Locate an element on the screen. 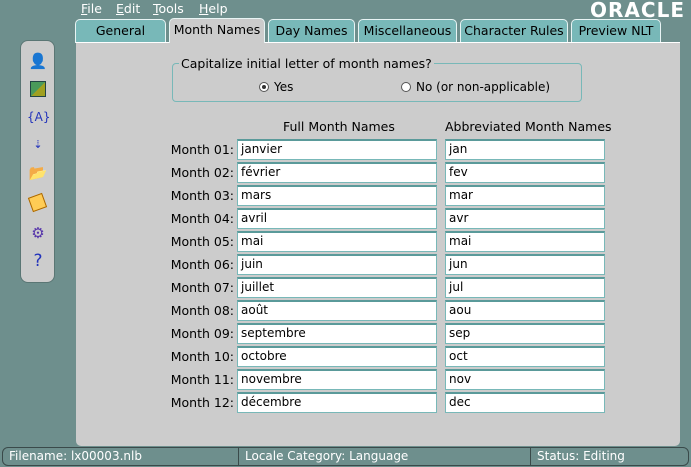 Image resolution: width=691 pixels, height=467 pixels. yes-label: Yes is located at coordinates (284, 87).